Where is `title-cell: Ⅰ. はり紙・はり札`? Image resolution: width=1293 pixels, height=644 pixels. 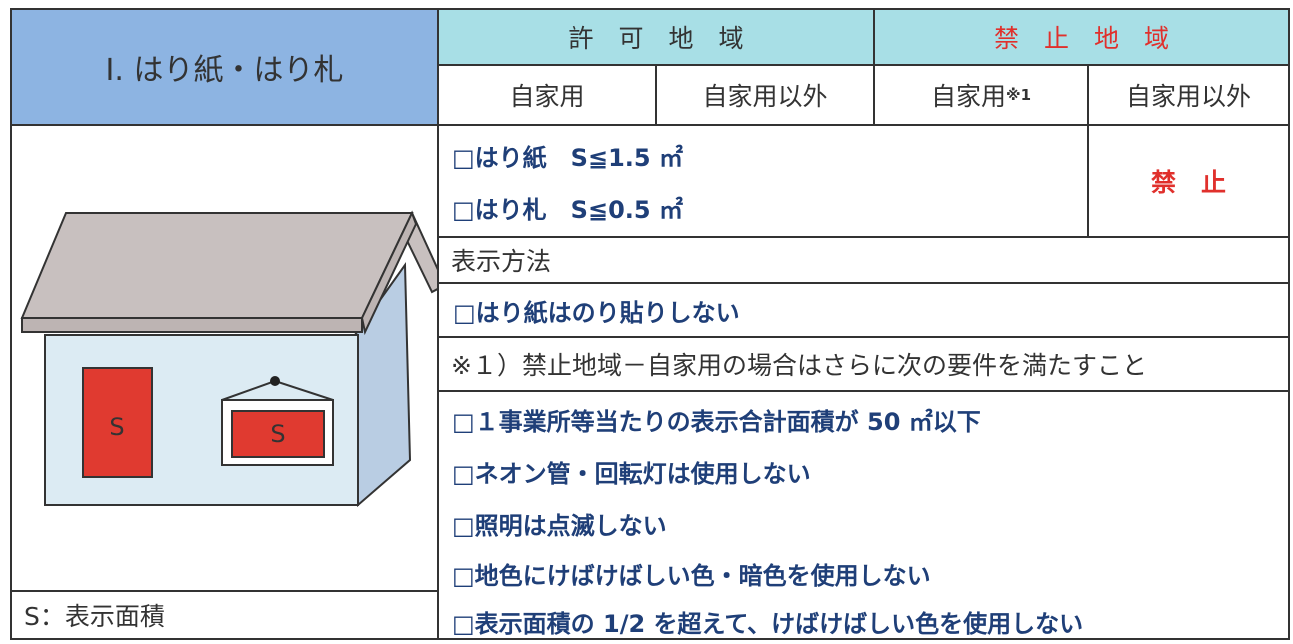 title-cell: Ⅰ. はり紙・はり札 is located at coordinates (224, 67).